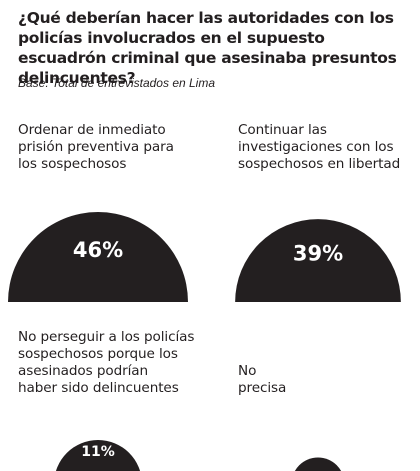  What do you see at coordinates (262, 379) in the screenshot?
I see `category-label-4: No precisa` at bounding box center [262, 379].